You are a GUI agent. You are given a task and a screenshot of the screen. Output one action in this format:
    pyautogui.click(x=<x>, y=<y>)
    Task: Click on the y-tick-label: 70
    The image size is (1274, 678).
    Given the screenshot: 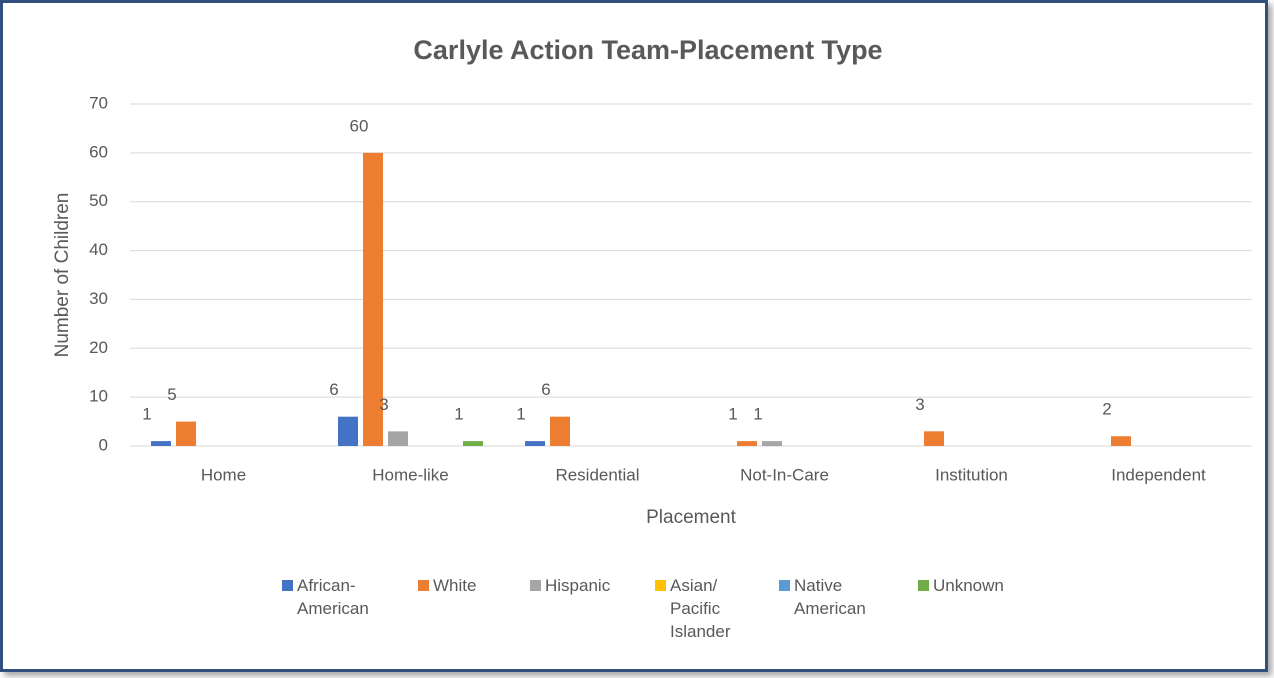 What is the action you would take?
    pyautogui.click(x=98, y=102)
    